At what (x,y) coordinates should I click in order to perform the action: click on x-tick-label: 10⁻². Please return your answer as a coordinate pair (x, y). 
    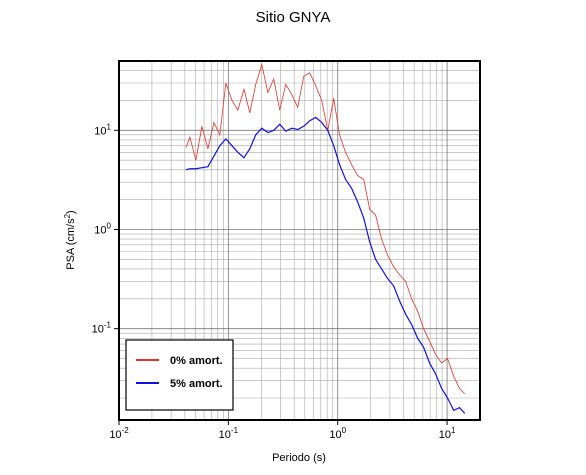
    Looking at the image, I should click on (119, 433).